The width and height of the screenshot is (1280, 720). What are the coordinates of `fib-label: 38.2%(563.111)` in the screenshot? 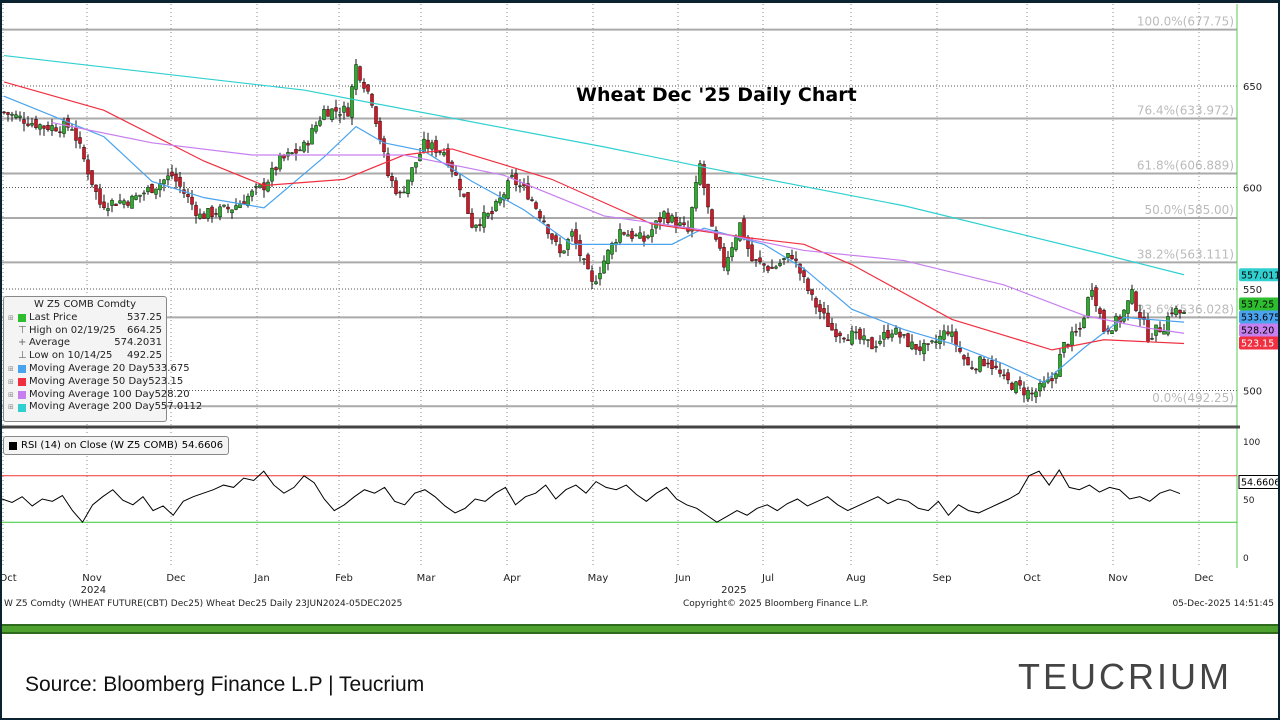 It's located at (1185, 254).